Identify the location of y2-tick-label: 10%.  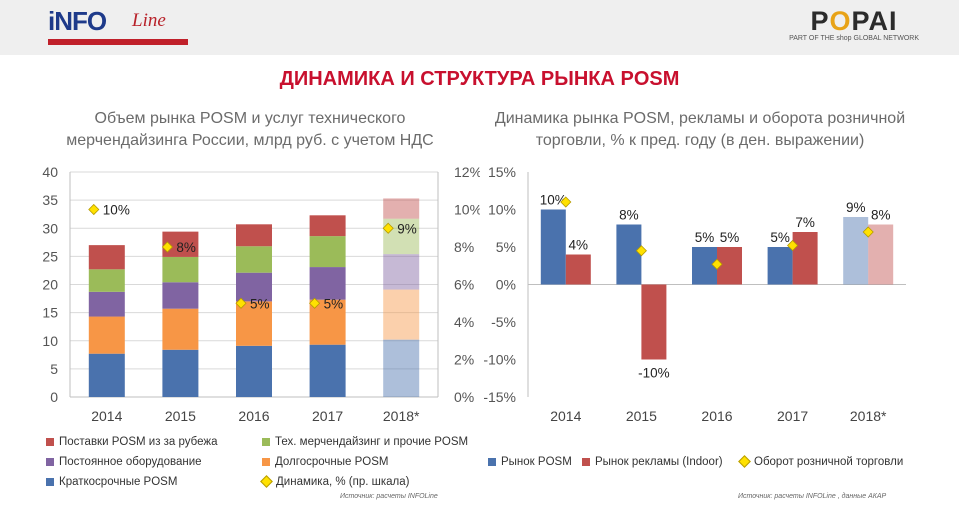
(467, 210).